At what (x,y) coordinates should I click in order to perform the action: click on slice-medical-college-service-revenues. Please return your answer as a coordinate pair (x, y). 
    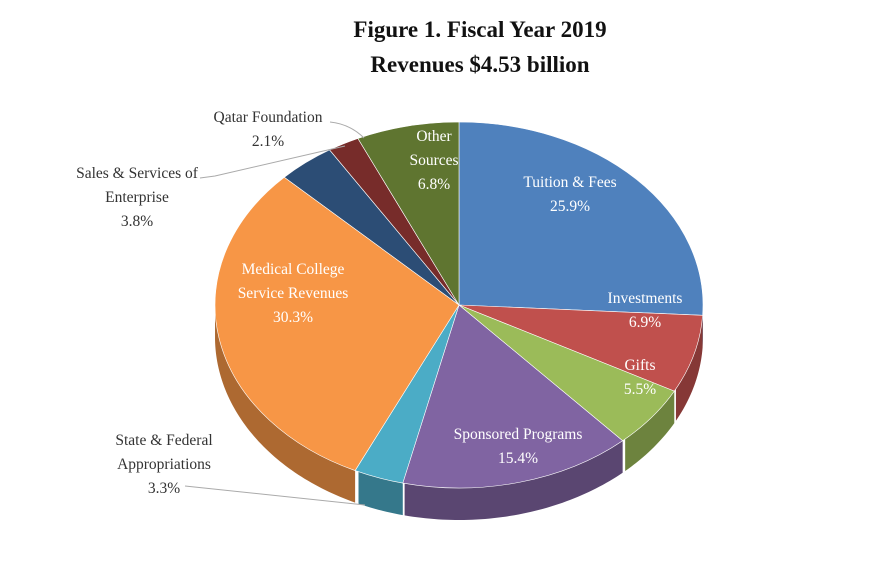
    Looking at the image, I should click on (337, 323).